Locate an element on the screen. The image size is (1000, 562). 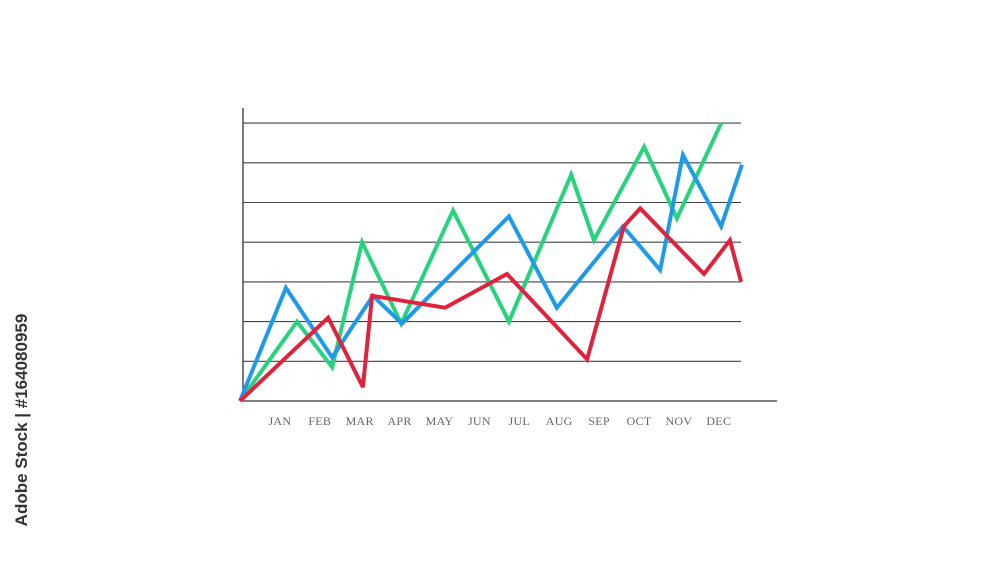
x-tick-label: SEP is located at coordinates (599, 421).